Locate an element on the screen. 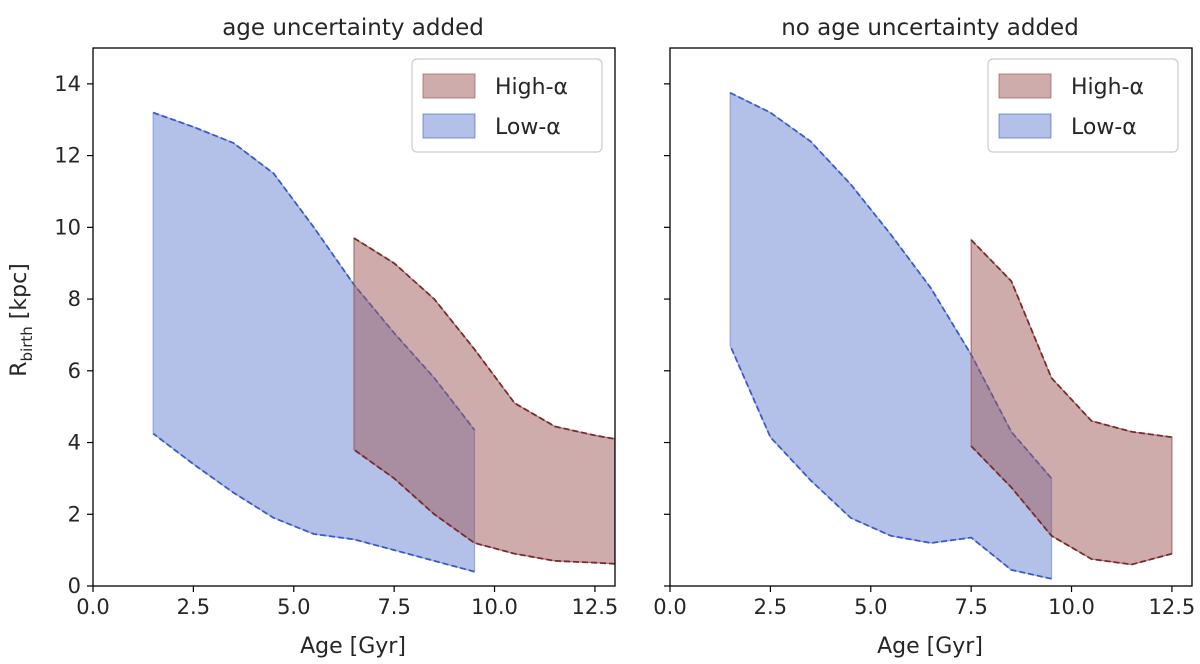  y-axis-label: Rbirth [kpc] is located at coordinates (21, 320).